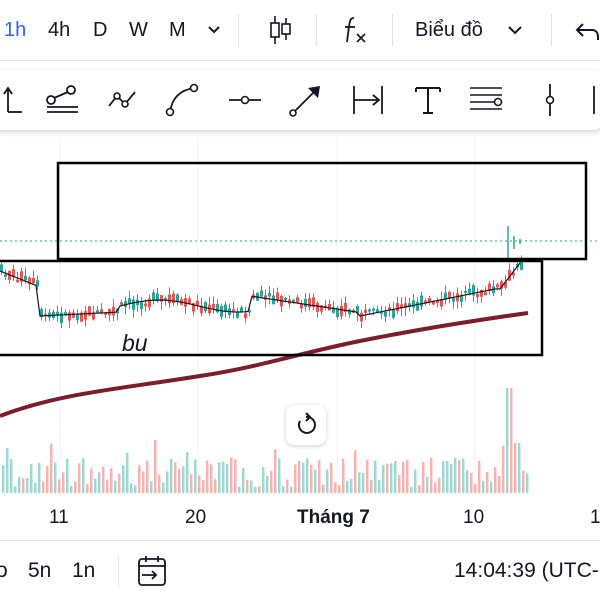  I want to click on timeframe-4h: 4h, so click(59, 30).